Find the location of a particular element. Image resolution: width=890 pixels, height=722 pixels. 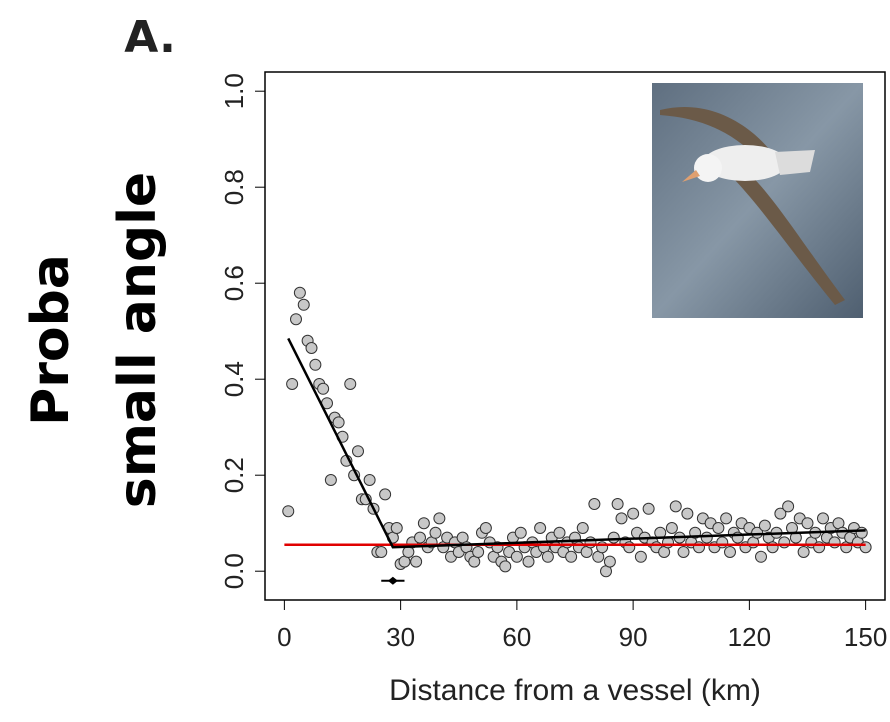

y-tick-label: 0.8 is located at coordinates (234, 187).